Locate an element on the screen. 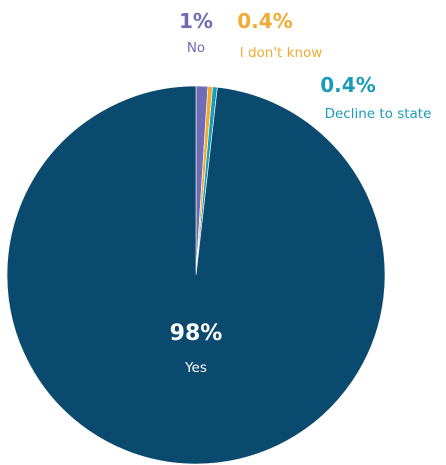 This screenshot has height=465, width=446. slice-label-decline: Decline to state is located at coordinates (378, 114).